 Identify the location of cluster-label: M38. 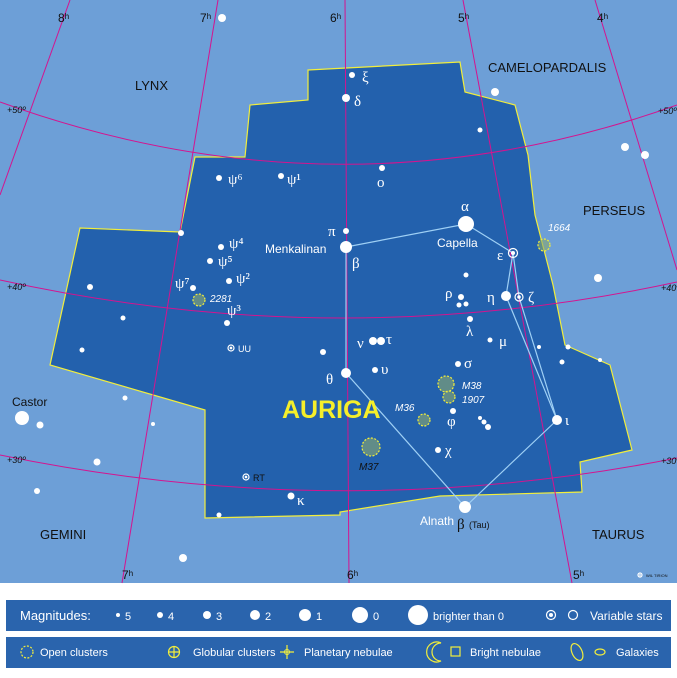
(472, 386).